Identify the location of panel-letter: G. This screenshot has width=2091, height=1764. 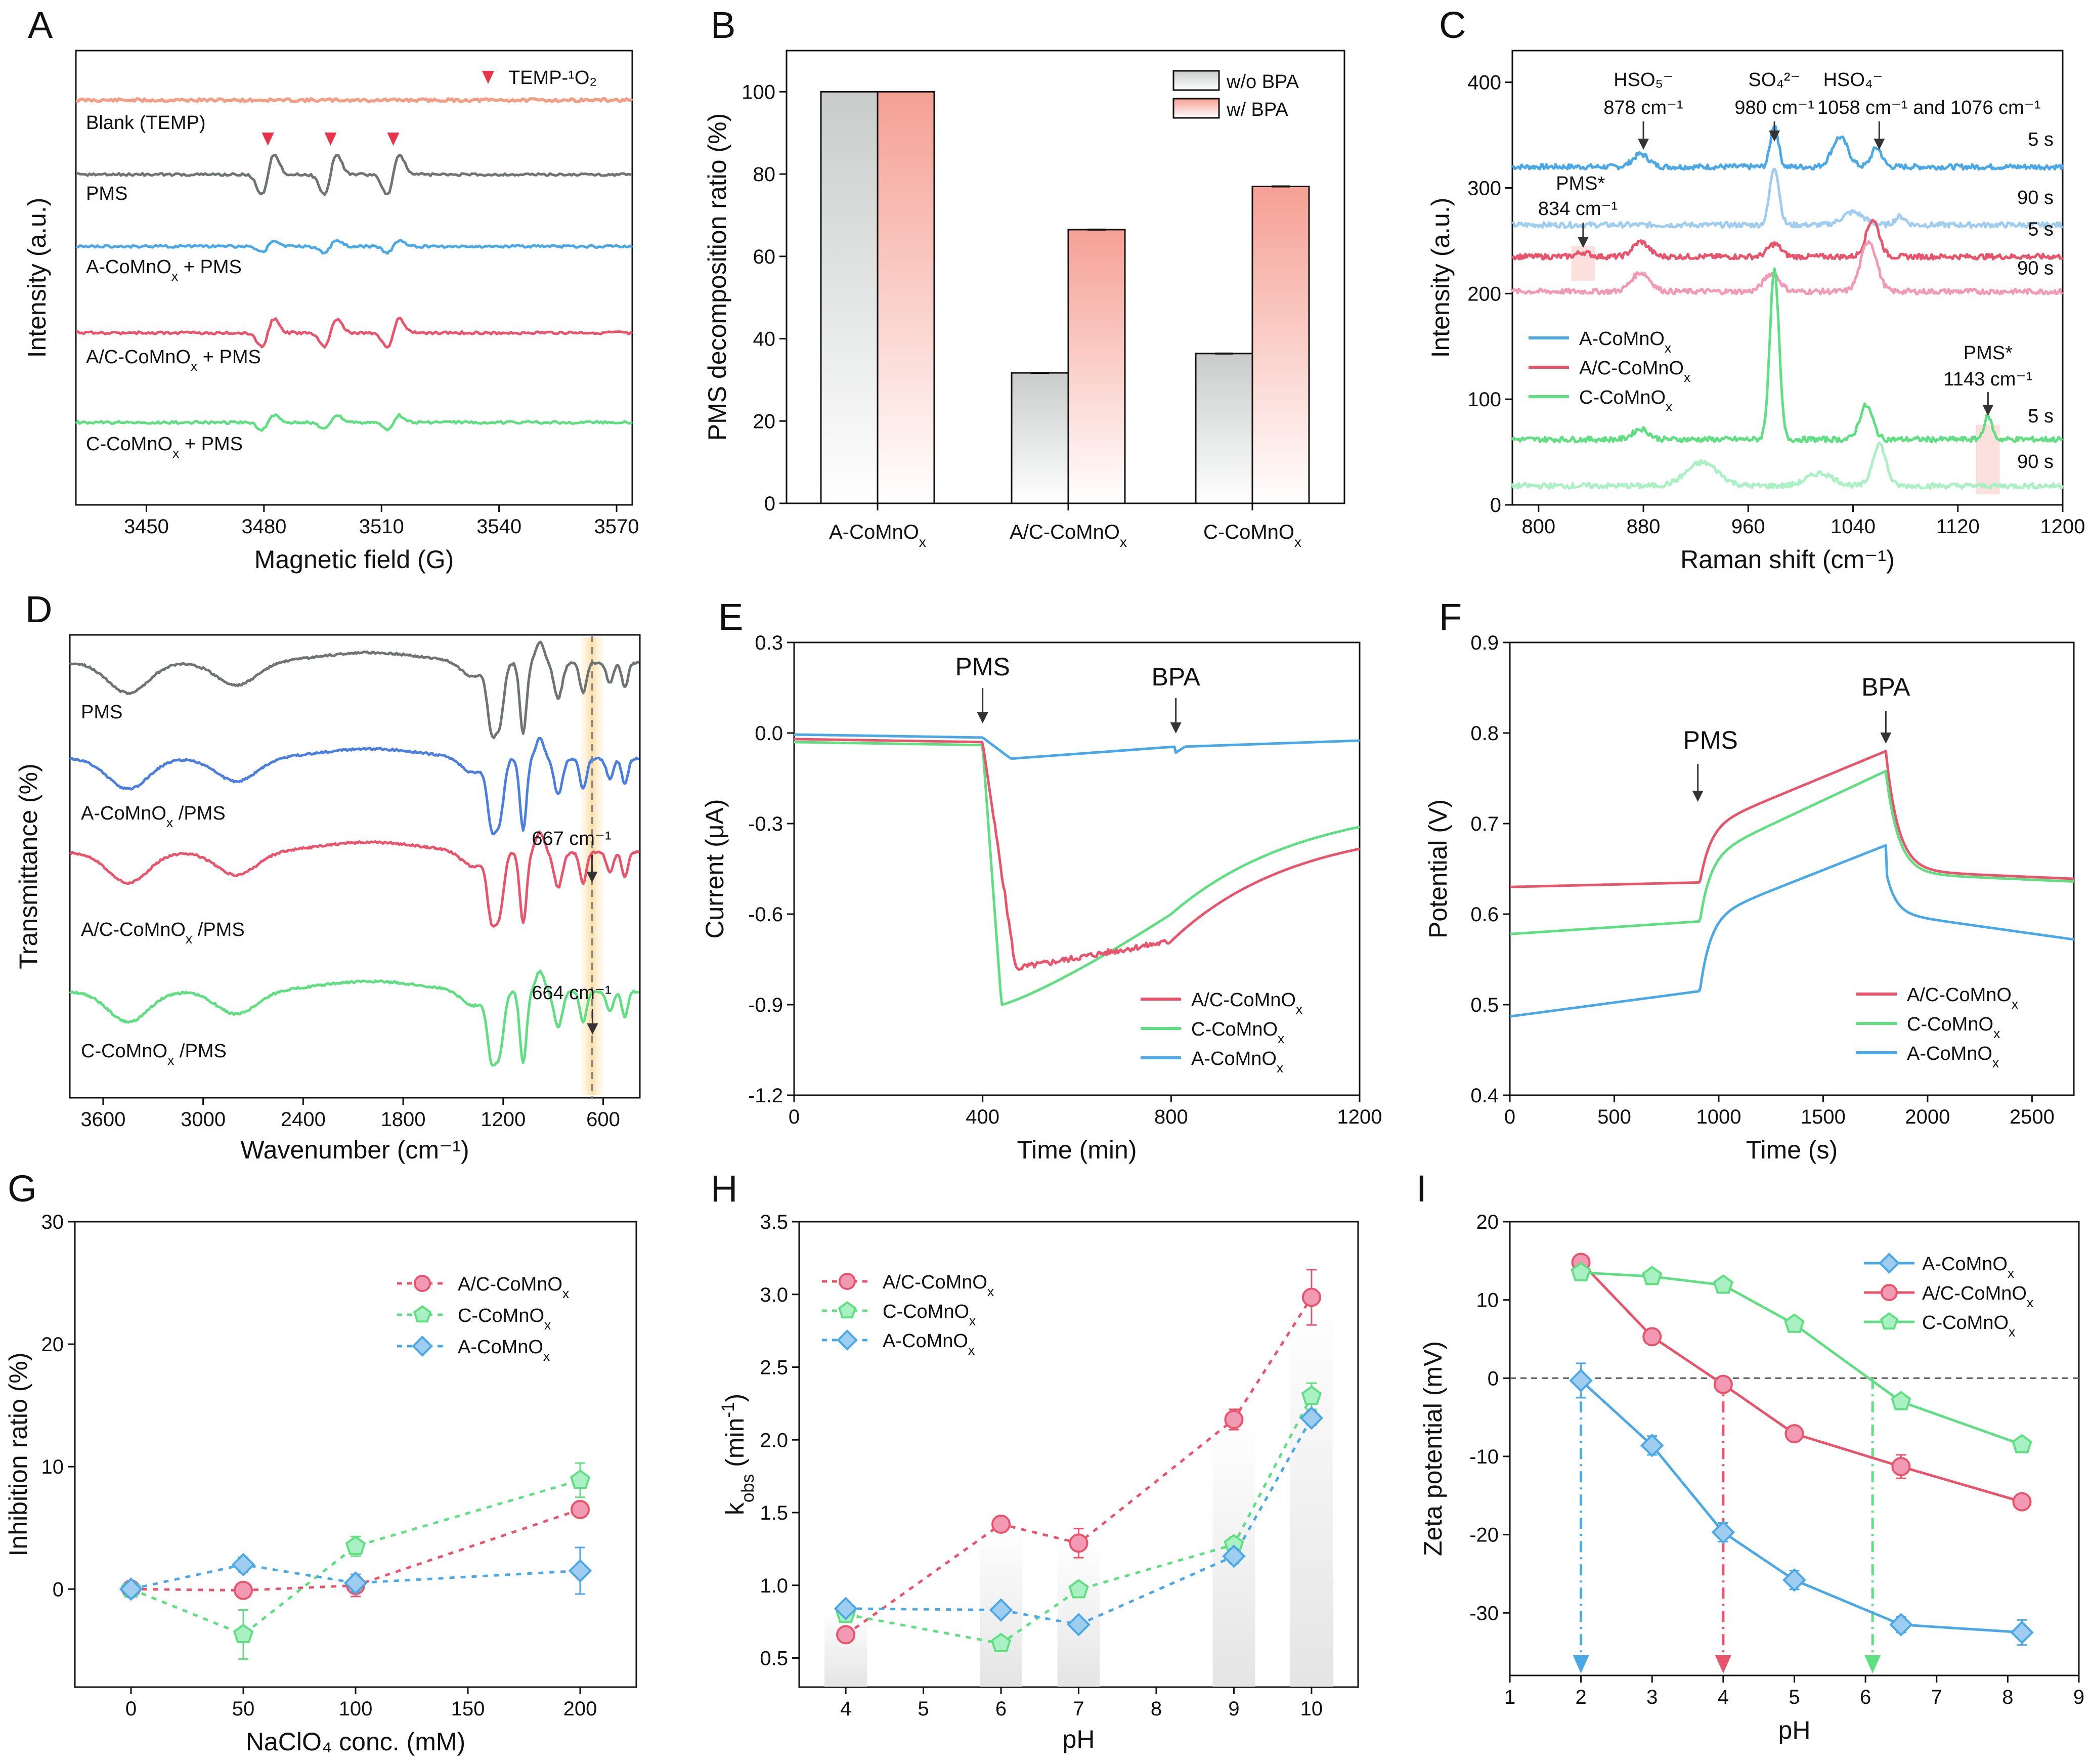
(22, 1189).